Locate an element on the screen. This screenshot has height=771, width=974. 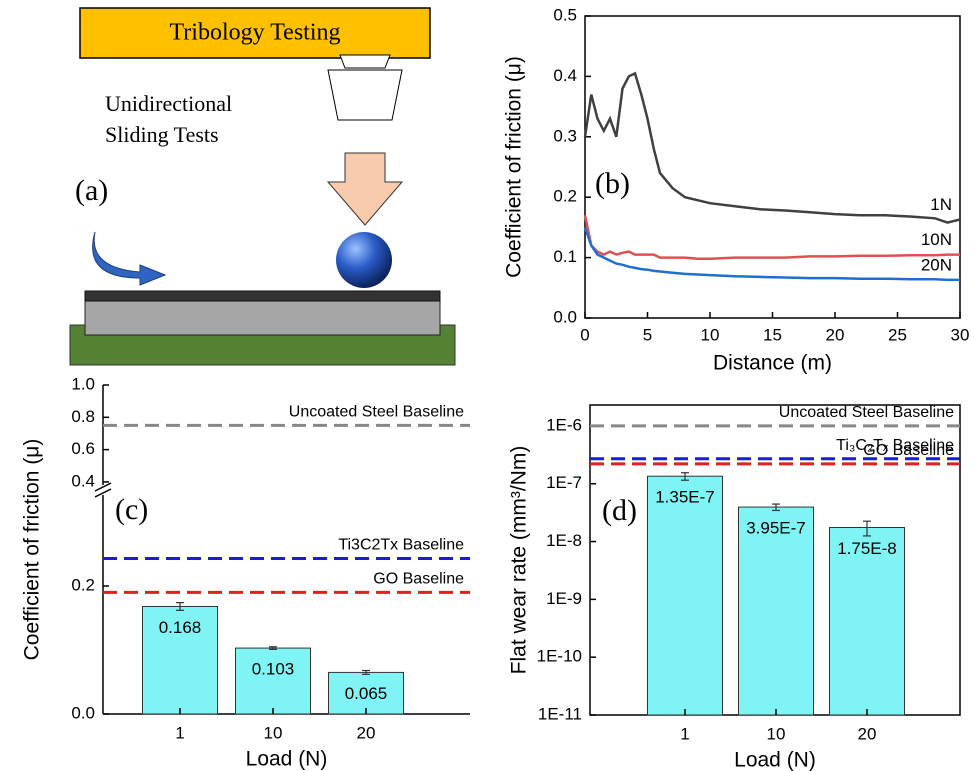
reference-label: Ti₃C₂Tₓ Baseline is located at coordinates (895, 445).